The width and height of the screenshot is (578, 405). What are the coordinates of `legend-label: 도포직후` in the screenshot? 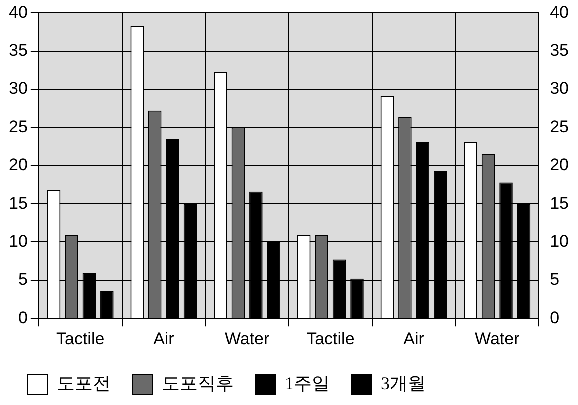 It's located at (198, 384).